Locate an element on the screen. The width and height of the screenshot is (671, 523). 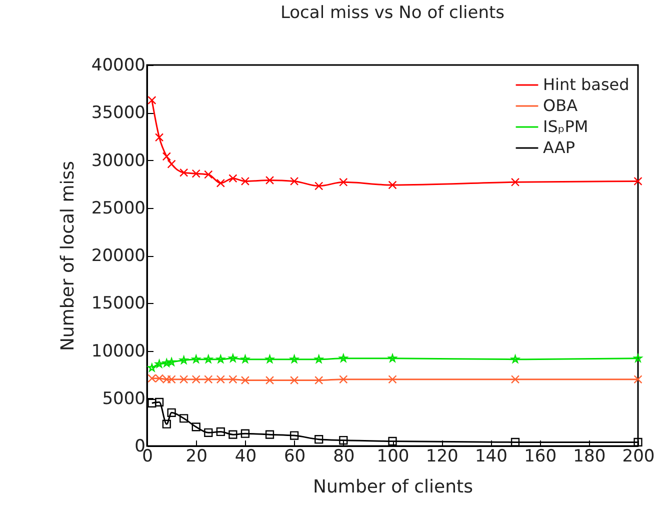
x-tick-label: 60 is located at coordinates (295, 456).